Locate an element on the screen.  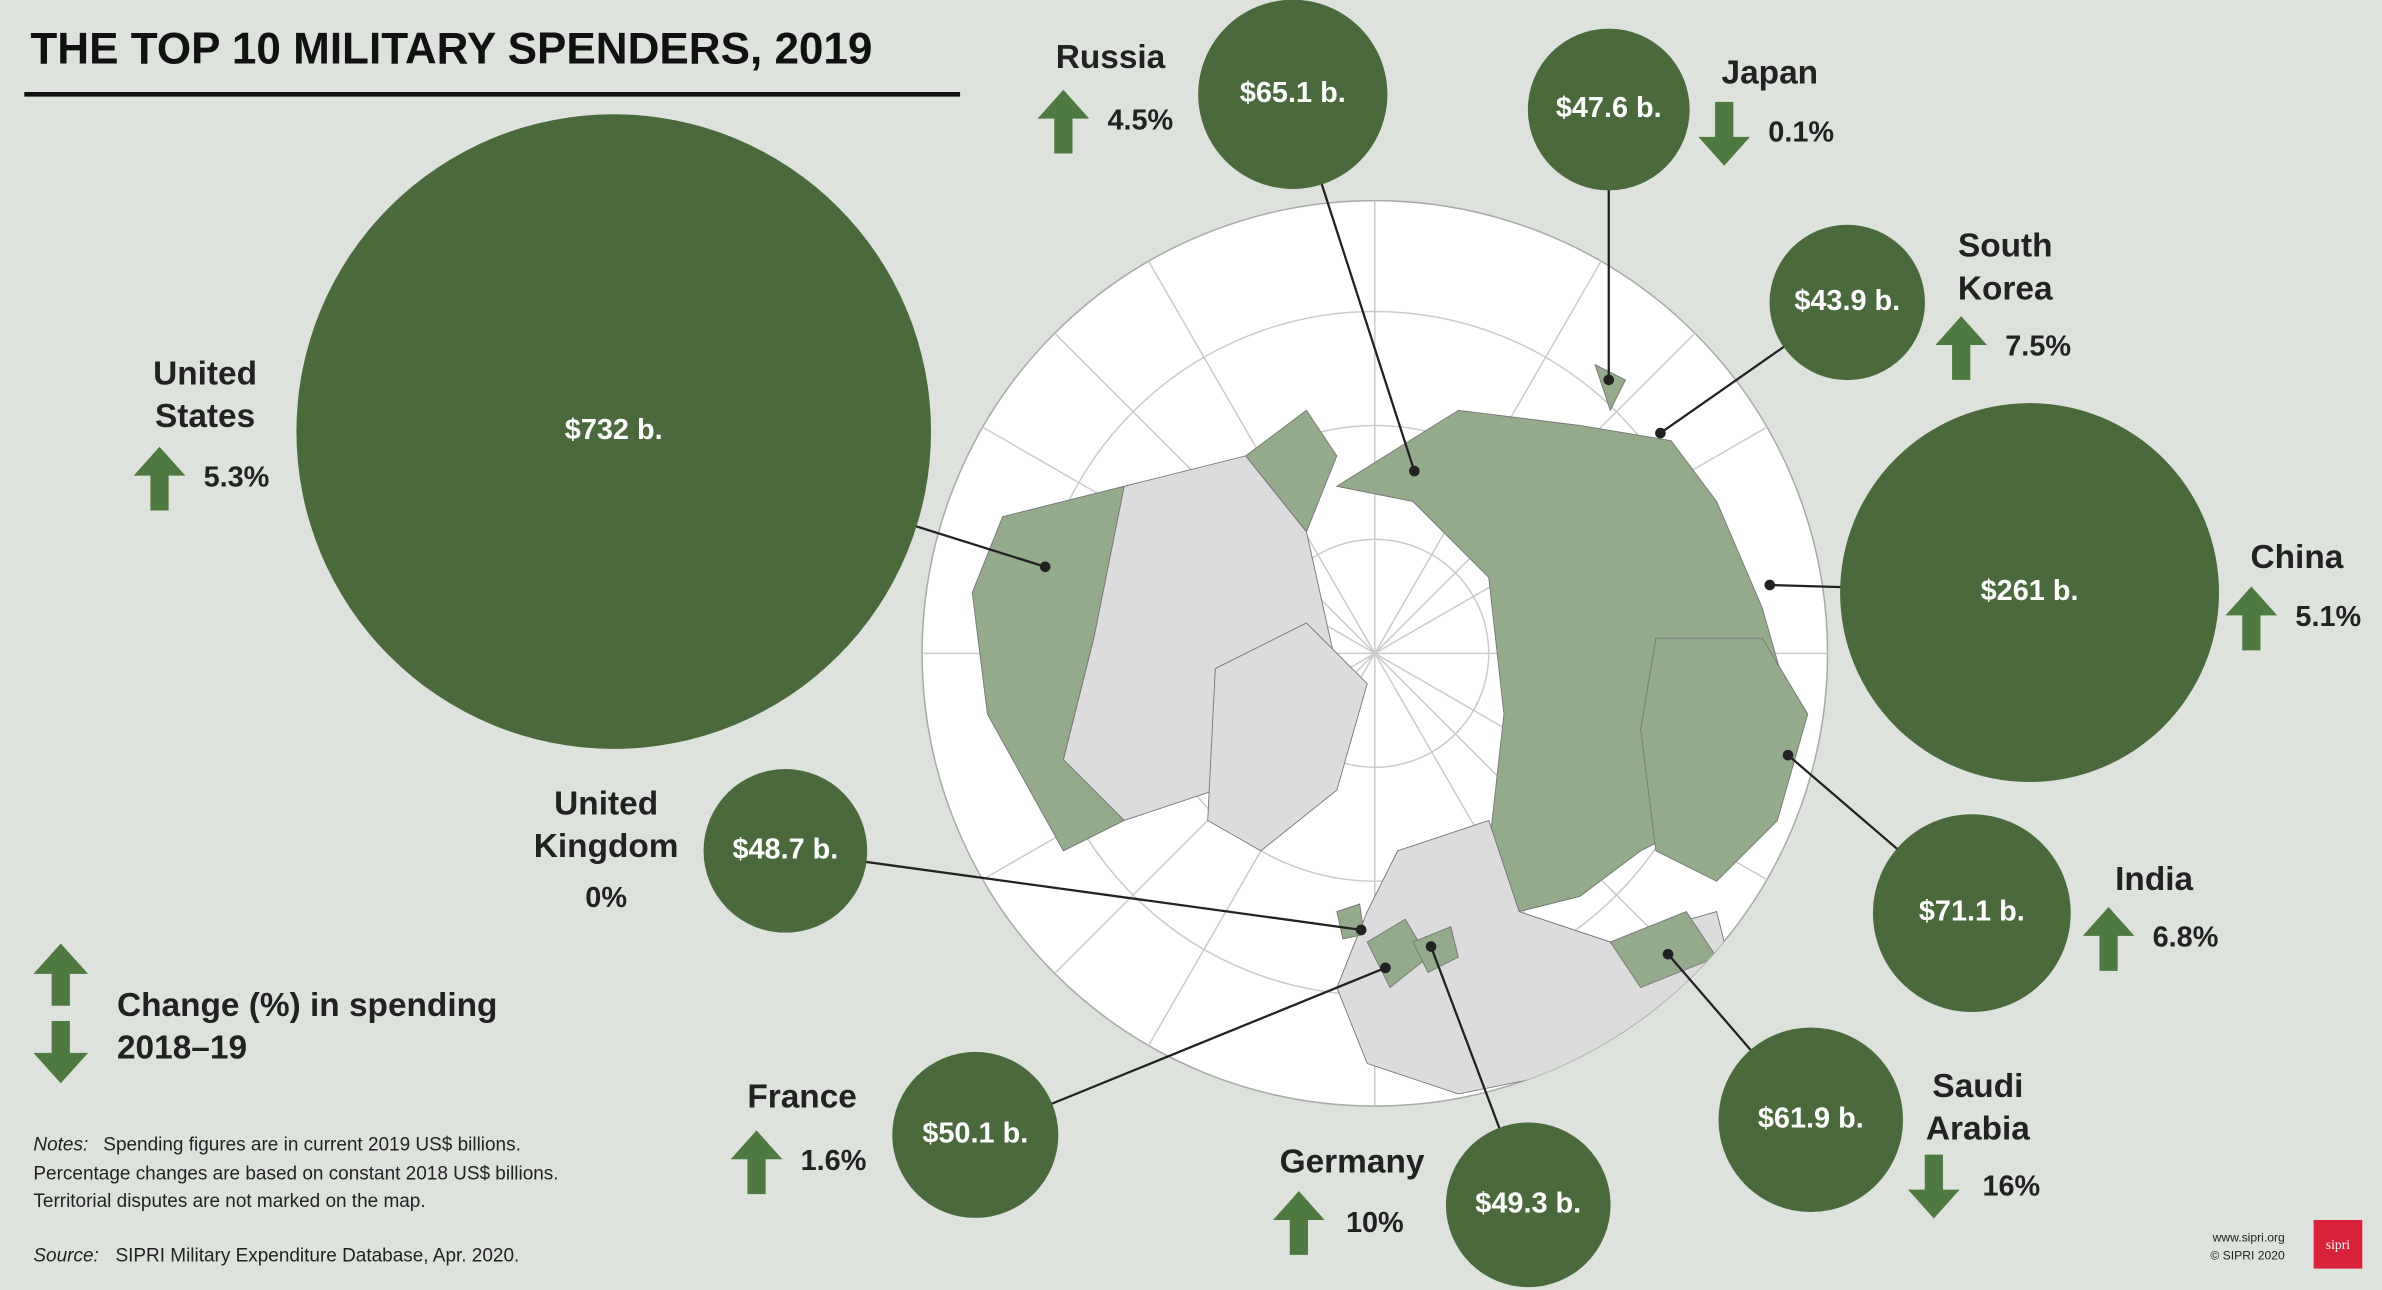
legend-label: Change (%) in spending is located at coordinates (307, 1005).